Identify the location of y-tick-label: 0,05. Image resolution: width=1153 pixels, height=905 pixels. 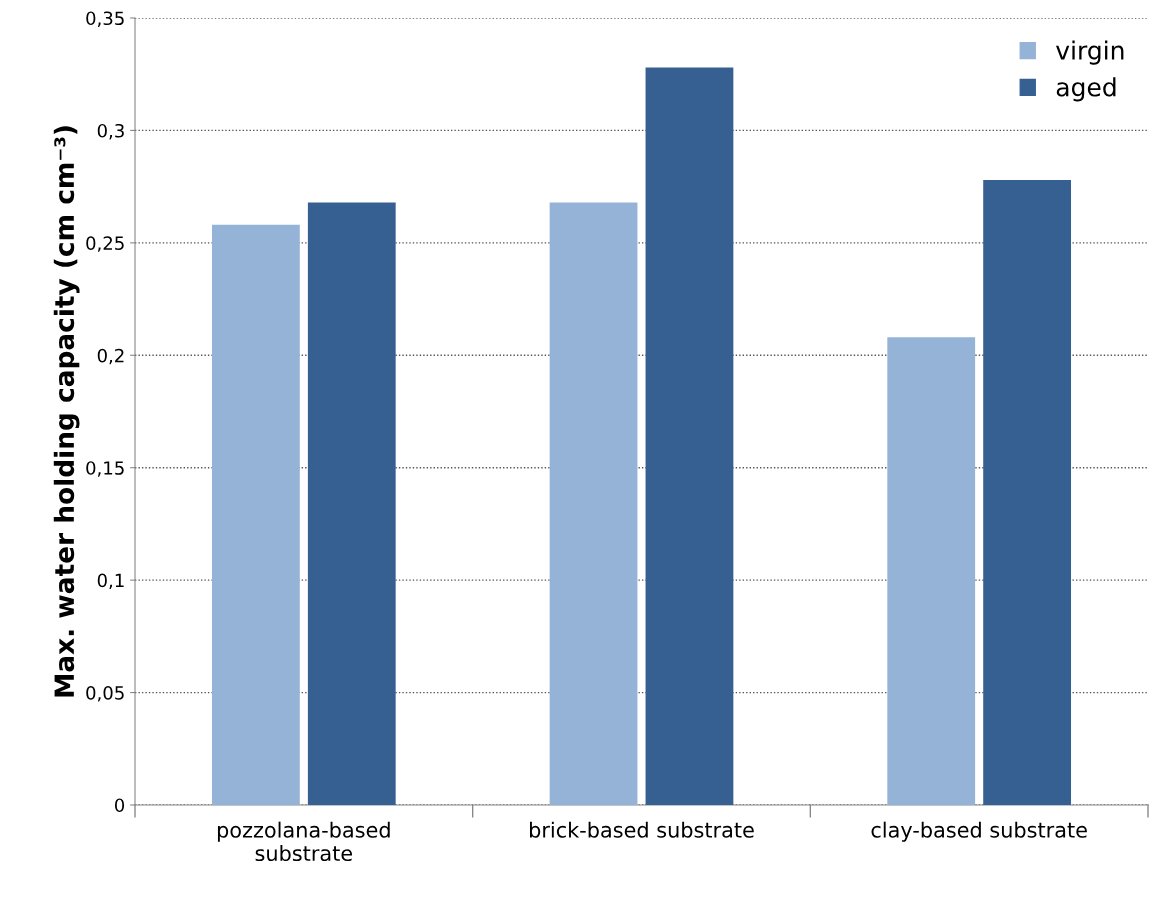
(105, 694).